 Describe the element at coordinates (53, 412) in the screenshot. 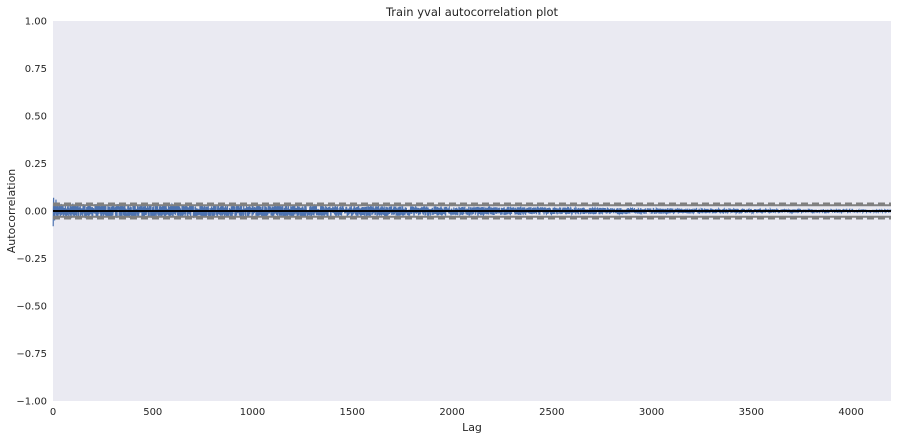

I see `x-tick-label: 0` at that location.